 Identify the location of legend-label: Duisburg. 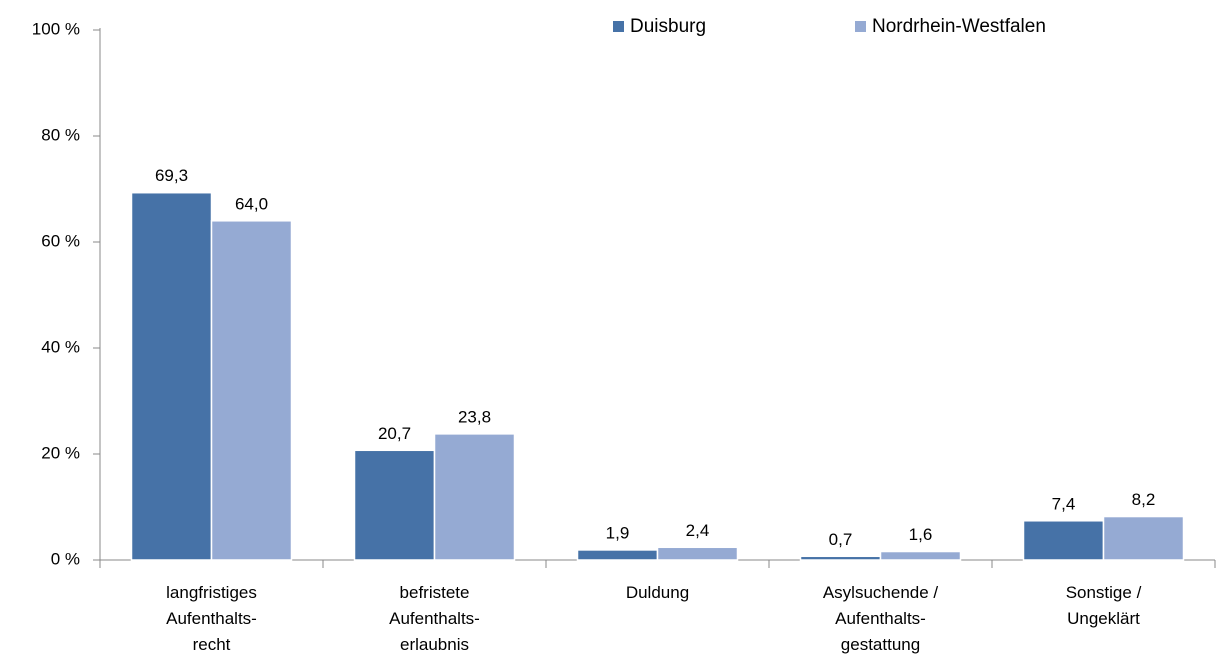
(668, 26).